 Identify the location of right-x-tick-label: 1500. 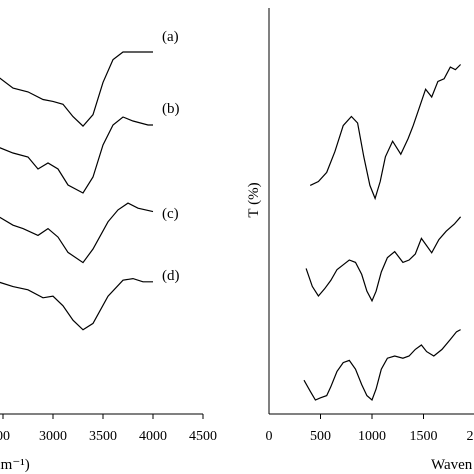
(424, 436).